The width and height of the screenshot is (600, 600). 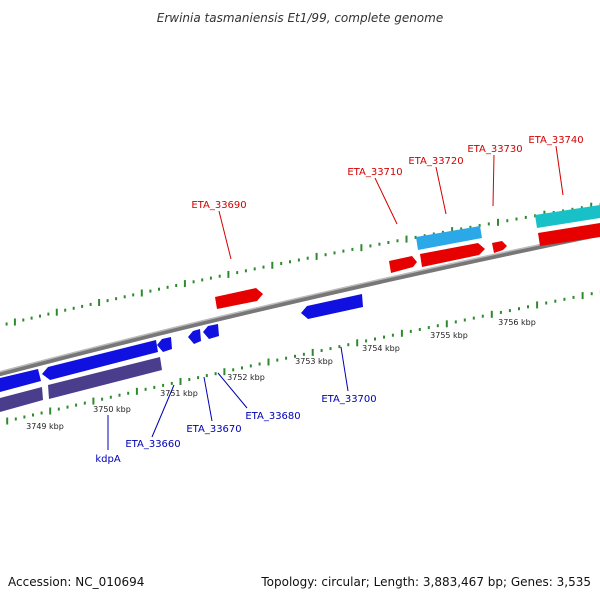 I want to click on feature-kdpa-region, so click(x=105, y=378).